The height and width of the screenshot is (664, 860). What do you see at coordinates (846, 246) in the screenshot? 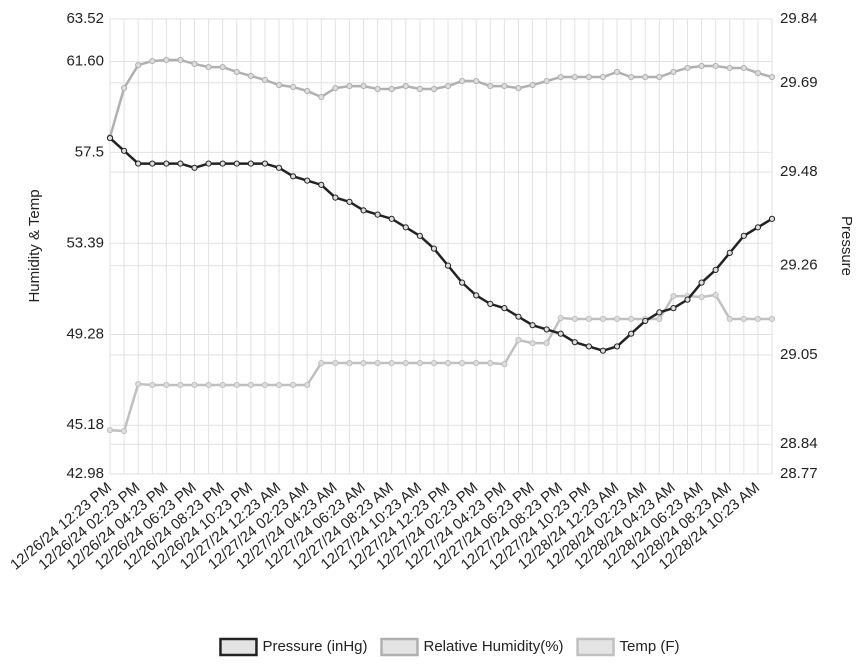
I see `y2-axis-title: Pressure` at bounding box center [846, 246].